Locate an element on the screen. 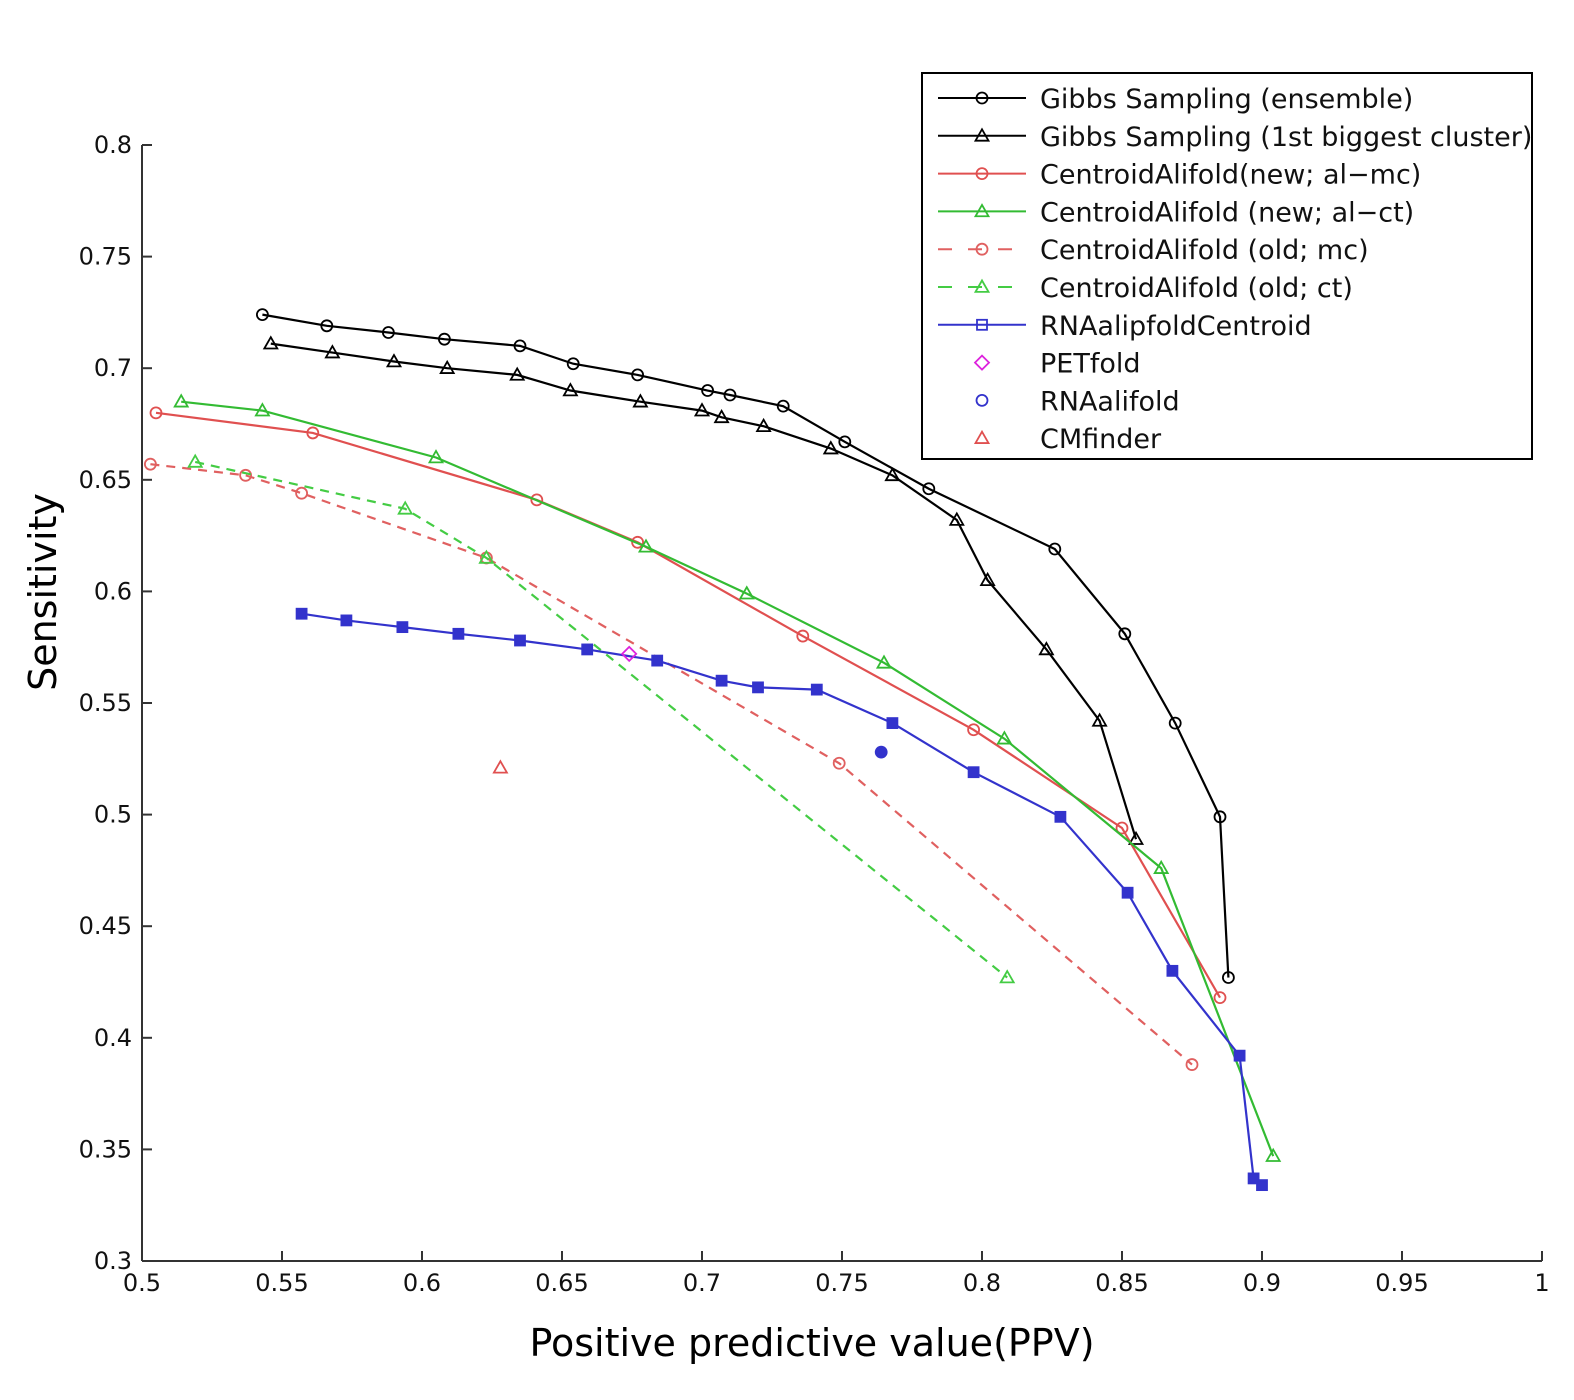 Image resolution: width=1574 pixels, height=1400 pixels. x-tick-label: 0.65 is located at coordinates (561, 1283).